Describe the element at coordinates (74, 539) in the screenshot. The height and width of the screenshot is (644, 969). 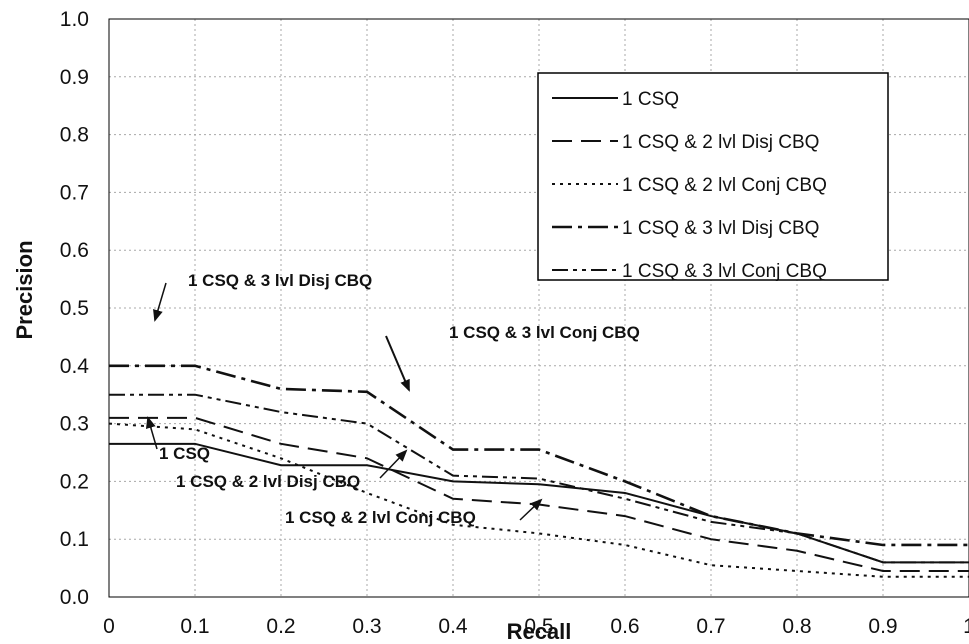
I see `y-tick-label: 0.1` at that location.